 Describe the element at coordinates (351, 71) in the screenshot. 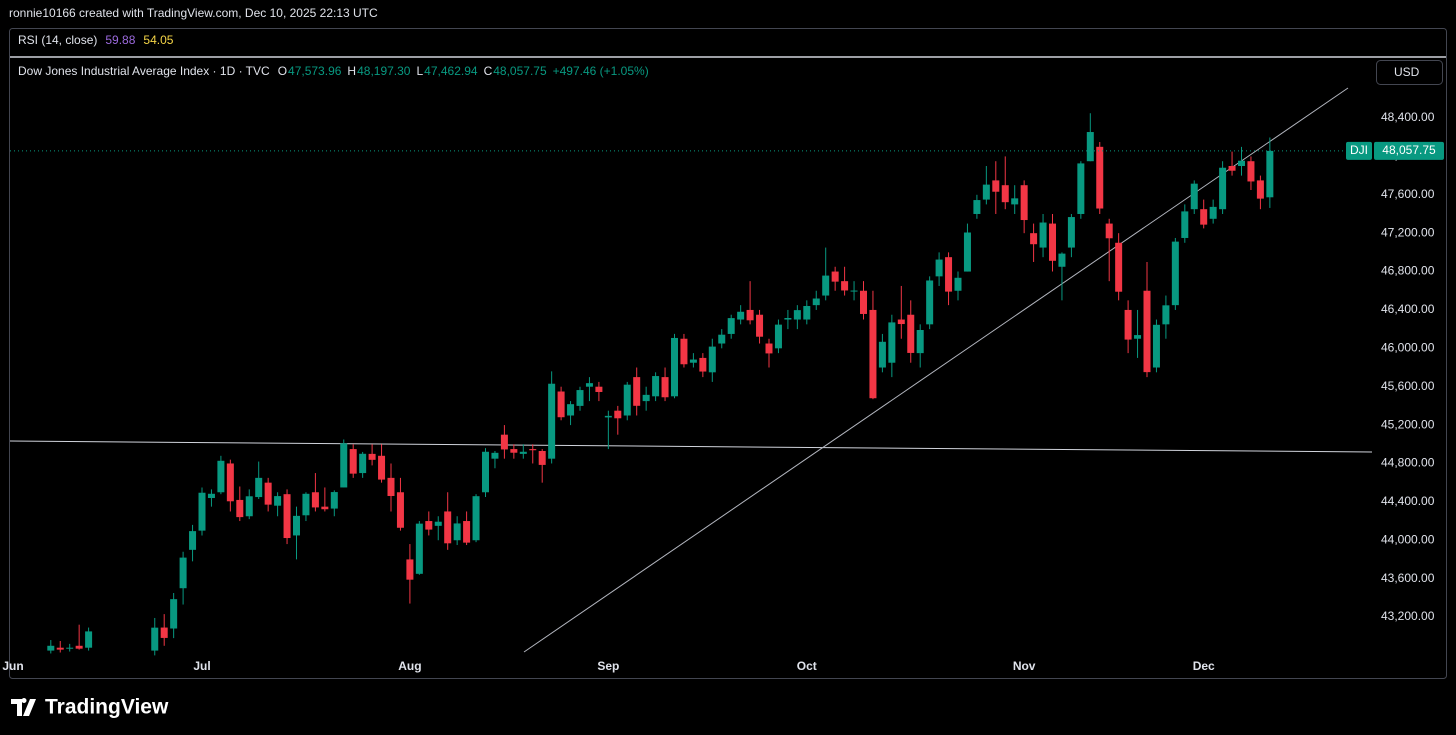

I see `legend-key: H` at that location.